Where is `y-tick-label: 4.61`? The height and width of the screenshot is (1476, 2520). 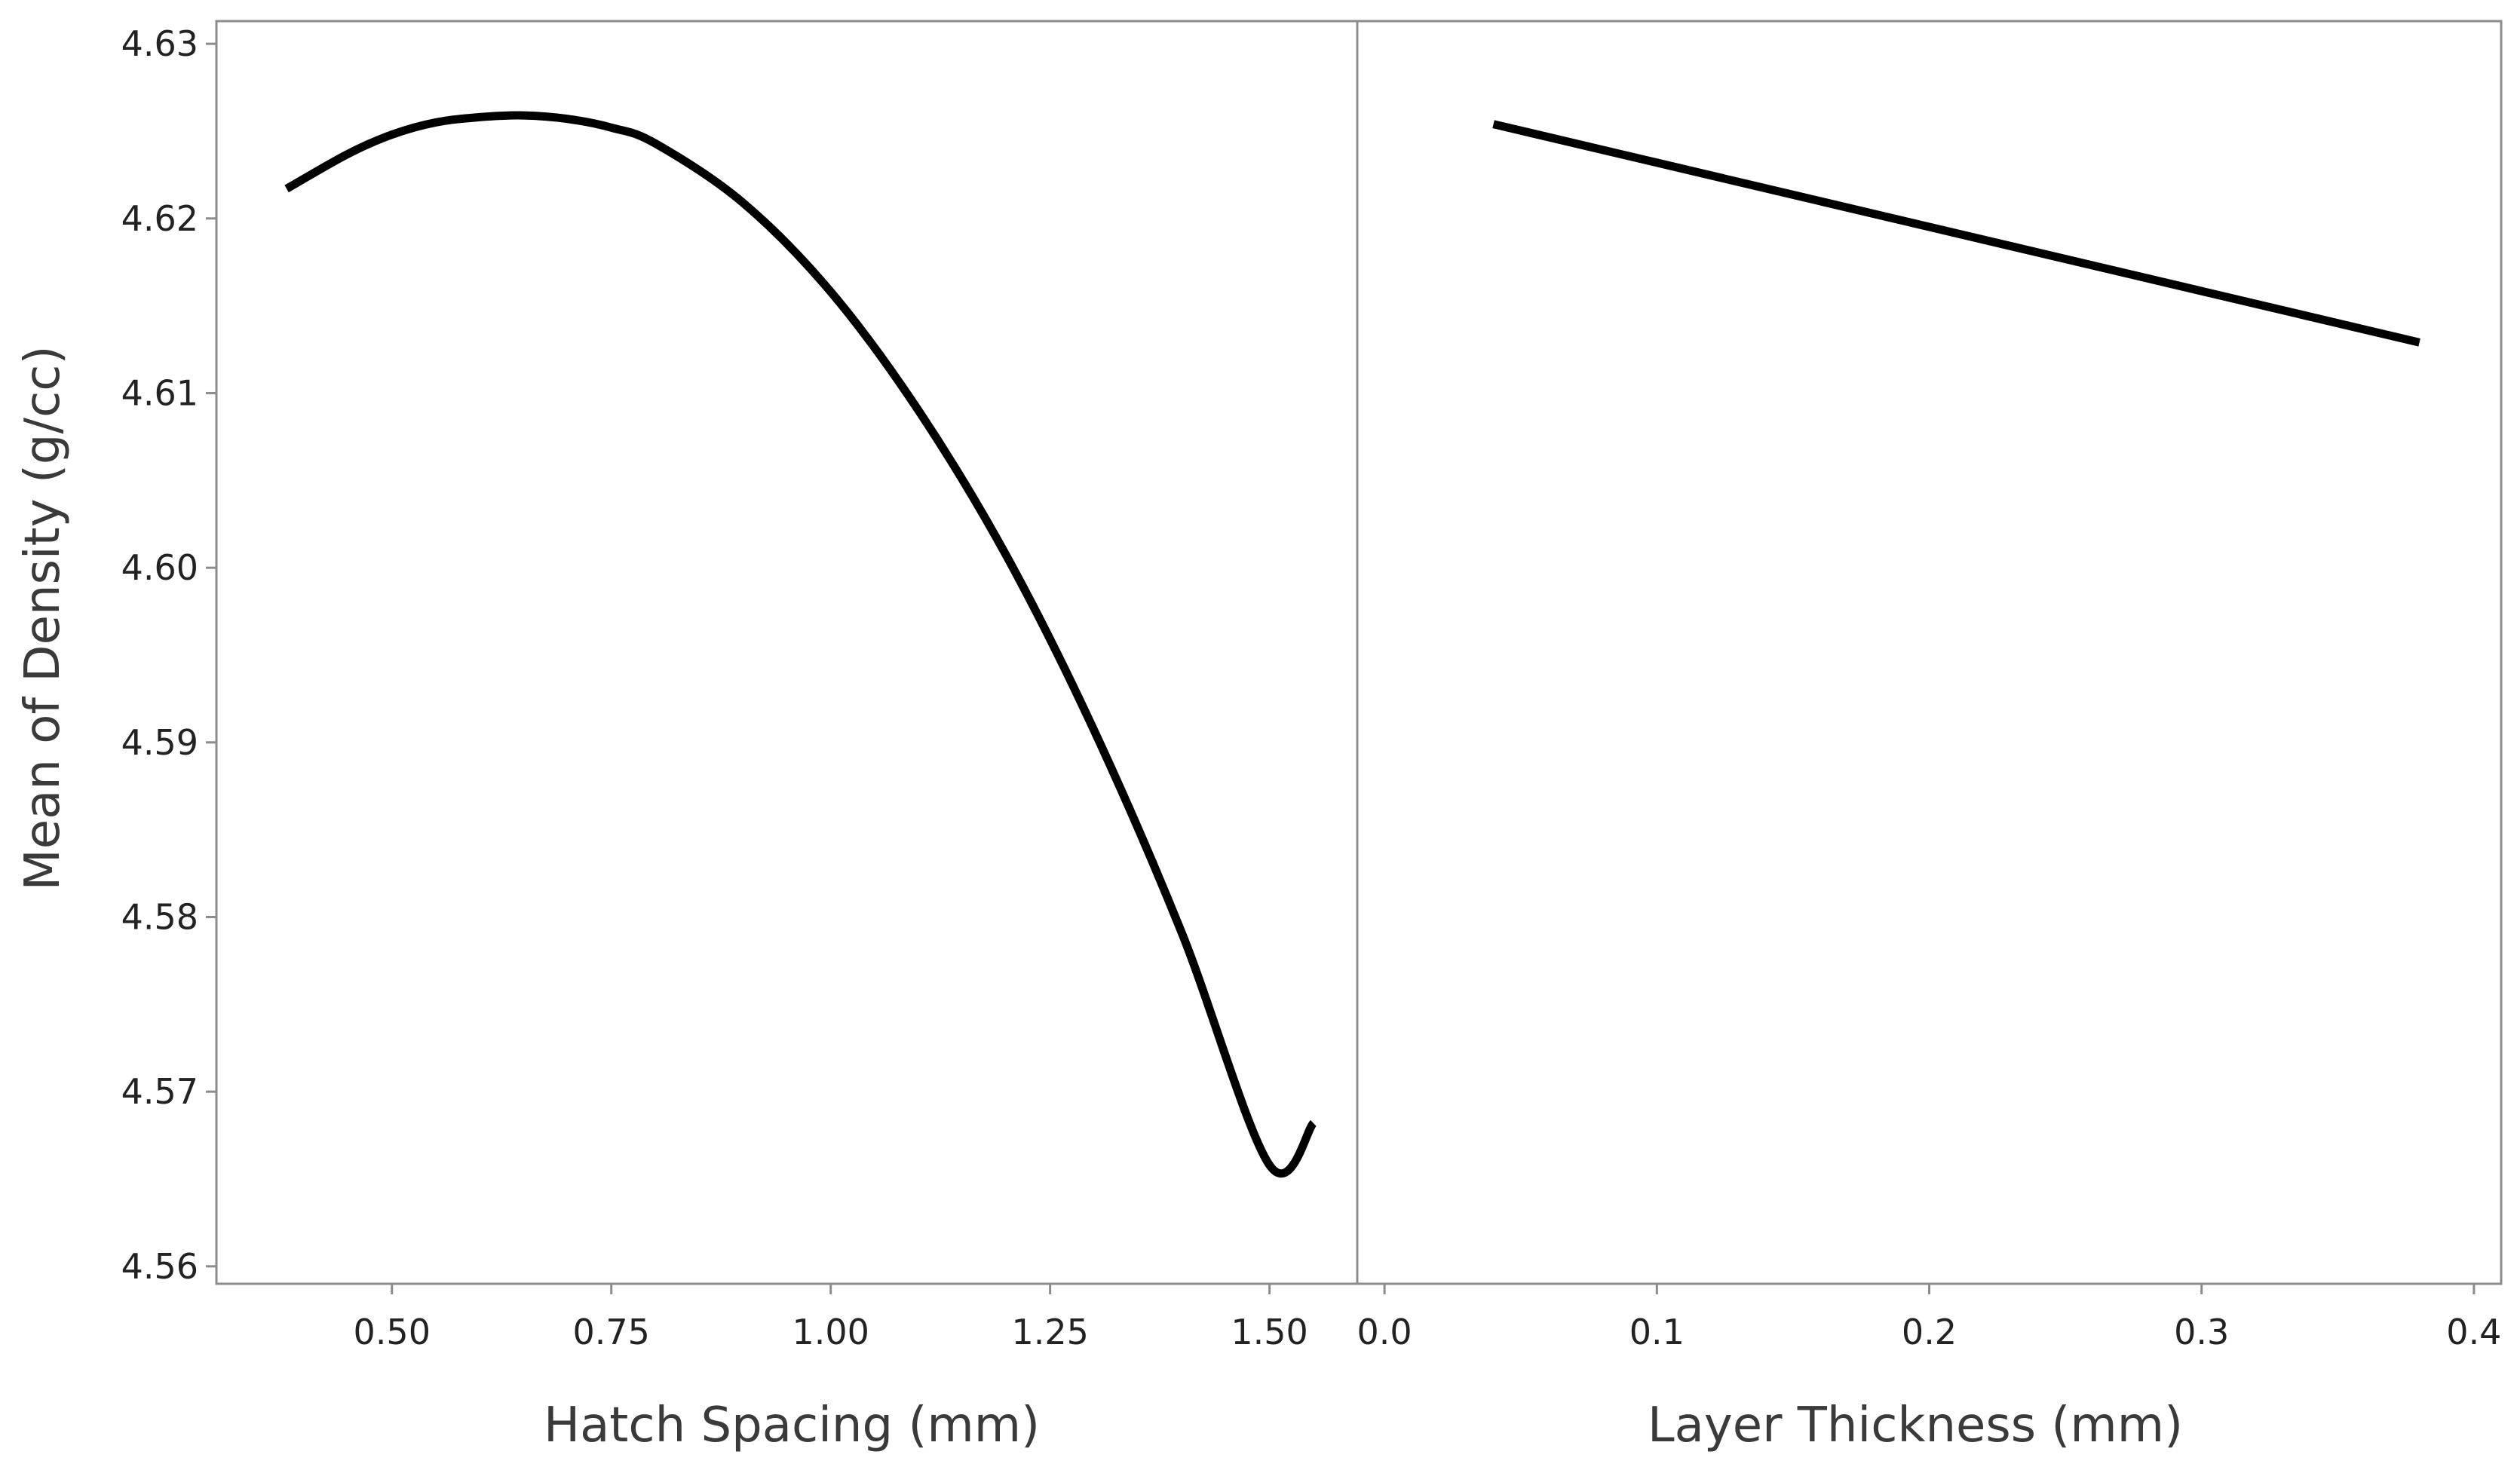 y-tick-label: 4.61 is located at coordinates (159, 392).